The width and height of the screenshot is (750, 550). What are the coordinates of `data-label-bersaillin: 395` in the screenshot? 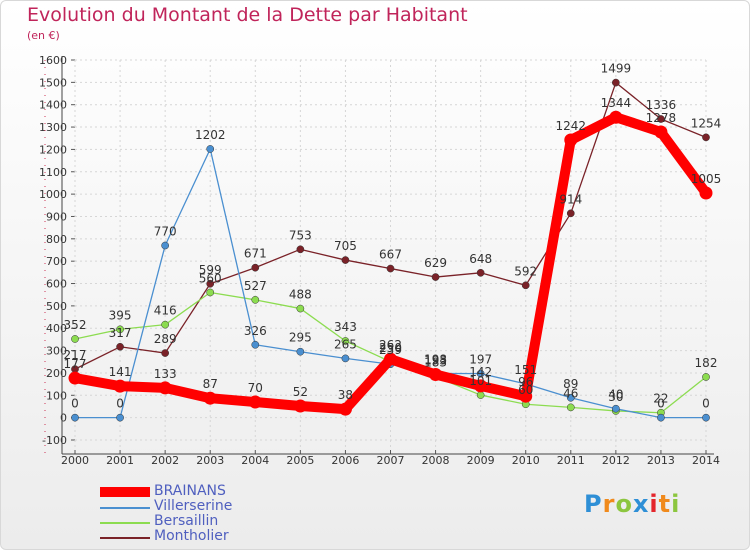 It's located at (120, 315).